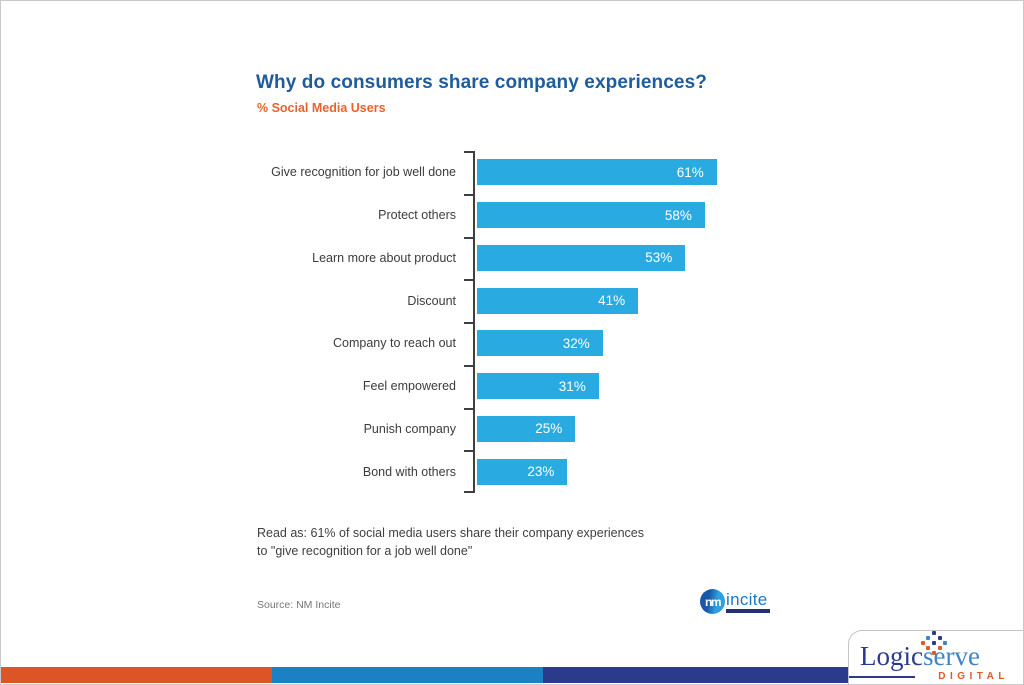 This screenshot has width=1024, height=685. I want to click on y-axis-line, so click(474, 322).